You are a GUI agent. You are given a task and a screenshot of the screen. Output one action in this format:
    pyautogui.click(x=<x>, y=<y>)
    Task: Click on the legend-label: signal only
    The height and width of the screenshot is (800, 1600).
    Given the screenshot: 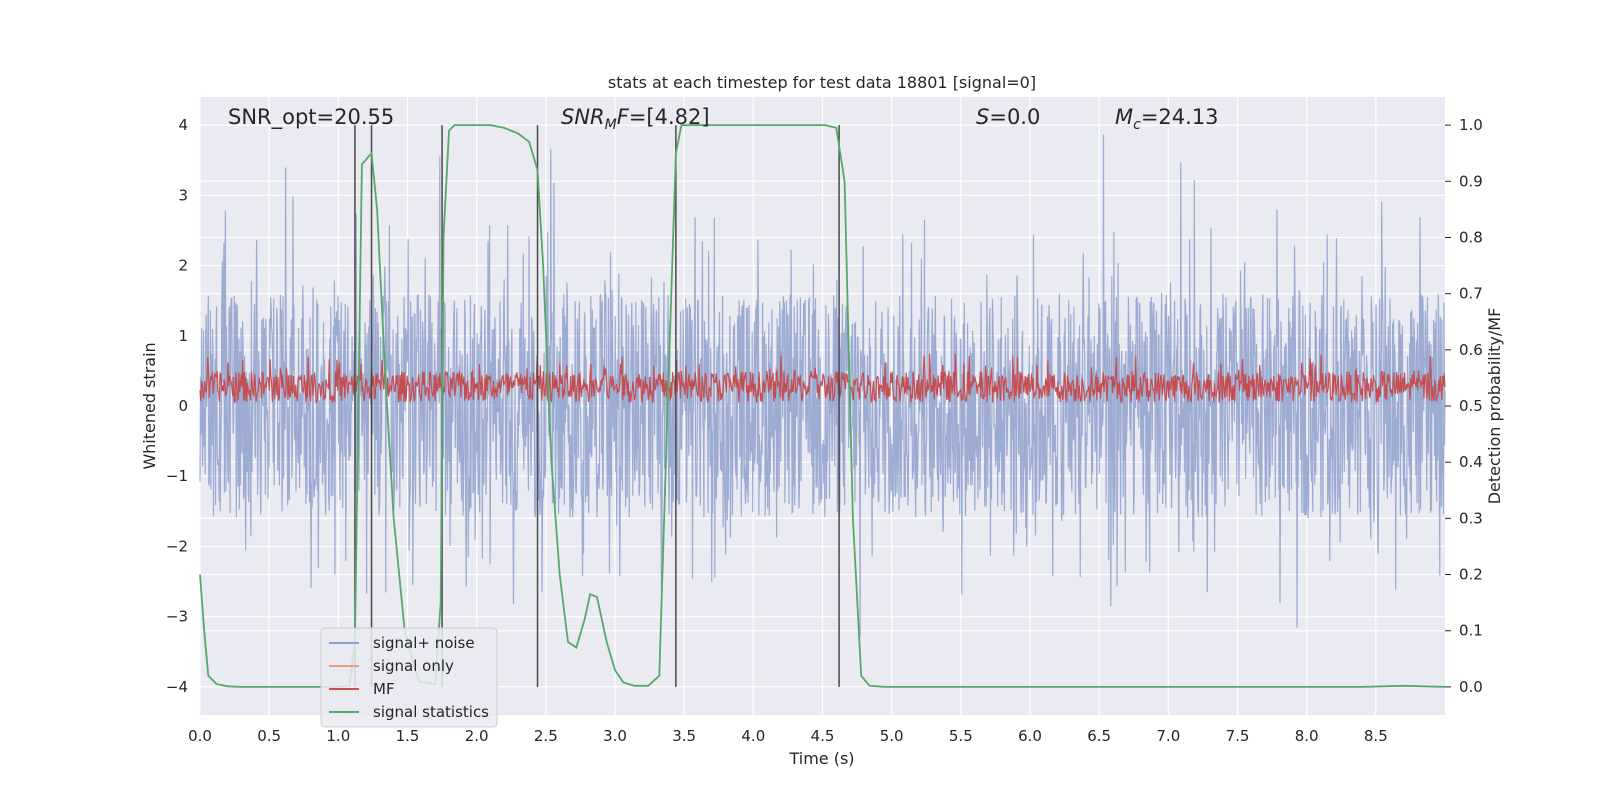 What is the action you would take?
    pyautogui.click(x=413, y=666)
    